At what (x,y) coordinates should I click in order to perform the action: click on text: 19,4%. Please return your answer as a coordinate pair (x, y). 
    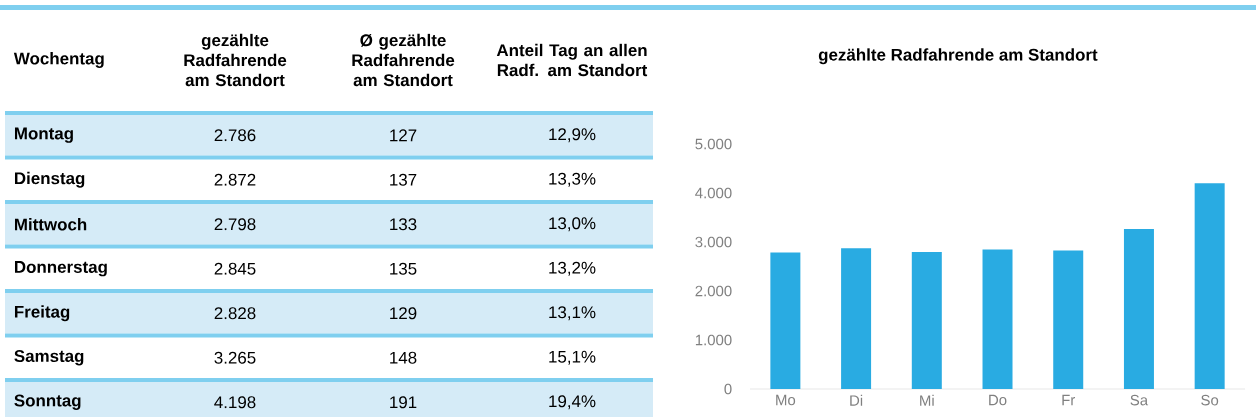
    Looking at the image, I should click on (572, 402).